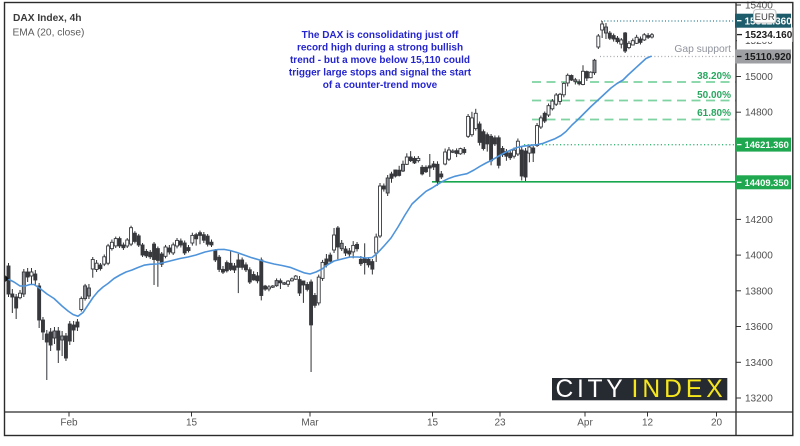 This screenshot has width=800, height=446. I want to click on svg-text: EUR, so click(765, 17).